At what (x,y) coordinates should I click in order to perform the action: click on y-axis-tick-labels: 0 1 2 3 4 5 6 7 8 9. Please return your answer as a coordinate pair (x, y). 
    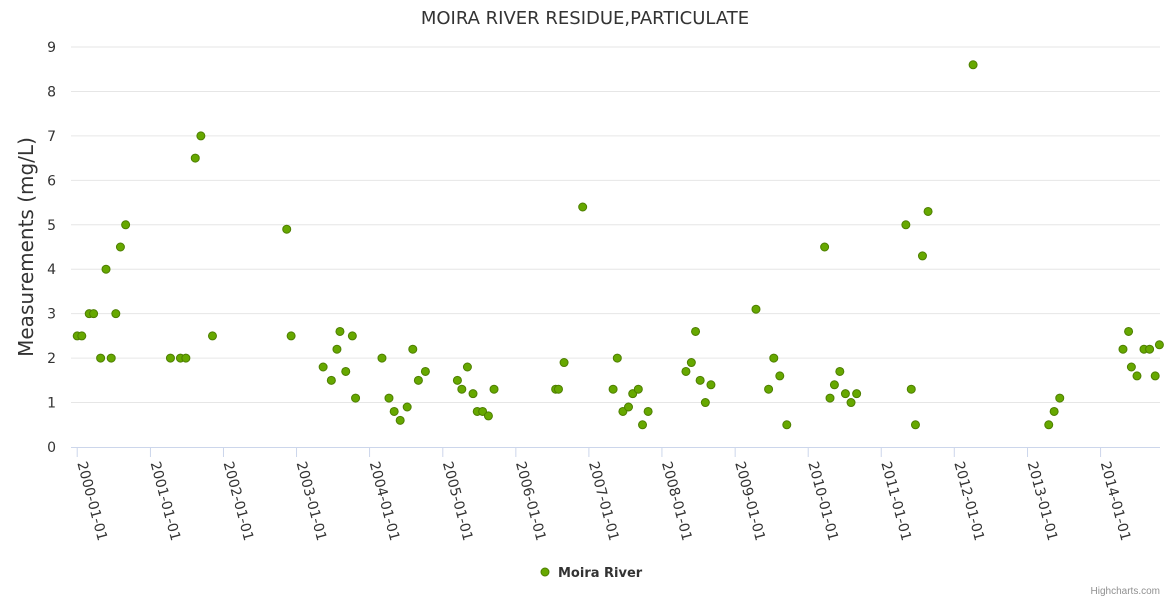
    Looking at the image, I should click on (51, 248).